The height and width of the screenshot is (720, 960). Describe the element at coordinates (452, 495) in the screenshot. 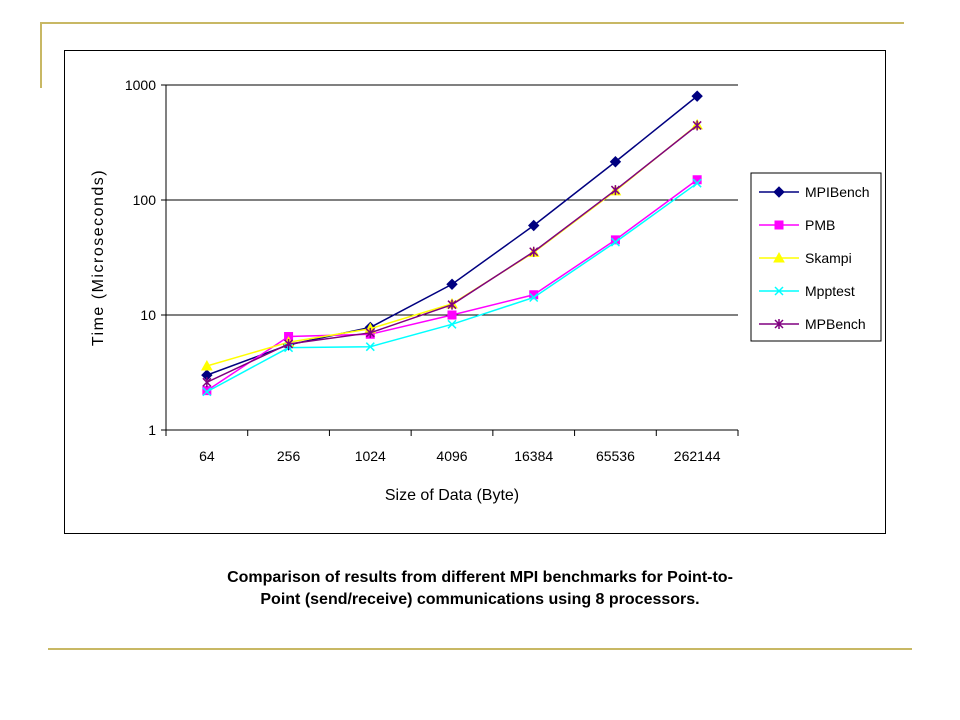

I see `x-axis-title: Size of Data (Byte)` at that location.